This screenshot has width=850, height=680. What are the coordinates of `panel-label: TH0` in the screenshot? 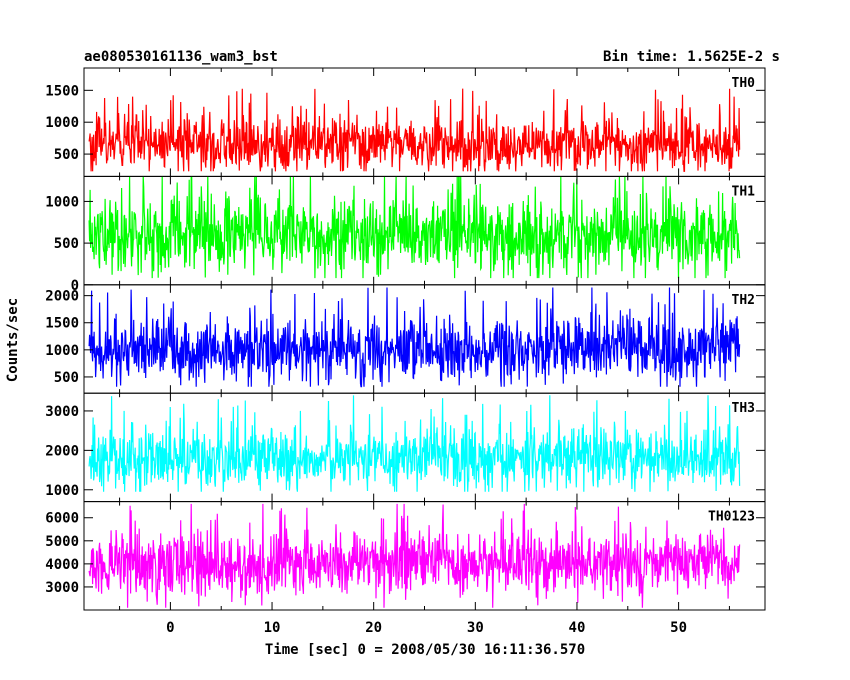 It's located at (744, 83).